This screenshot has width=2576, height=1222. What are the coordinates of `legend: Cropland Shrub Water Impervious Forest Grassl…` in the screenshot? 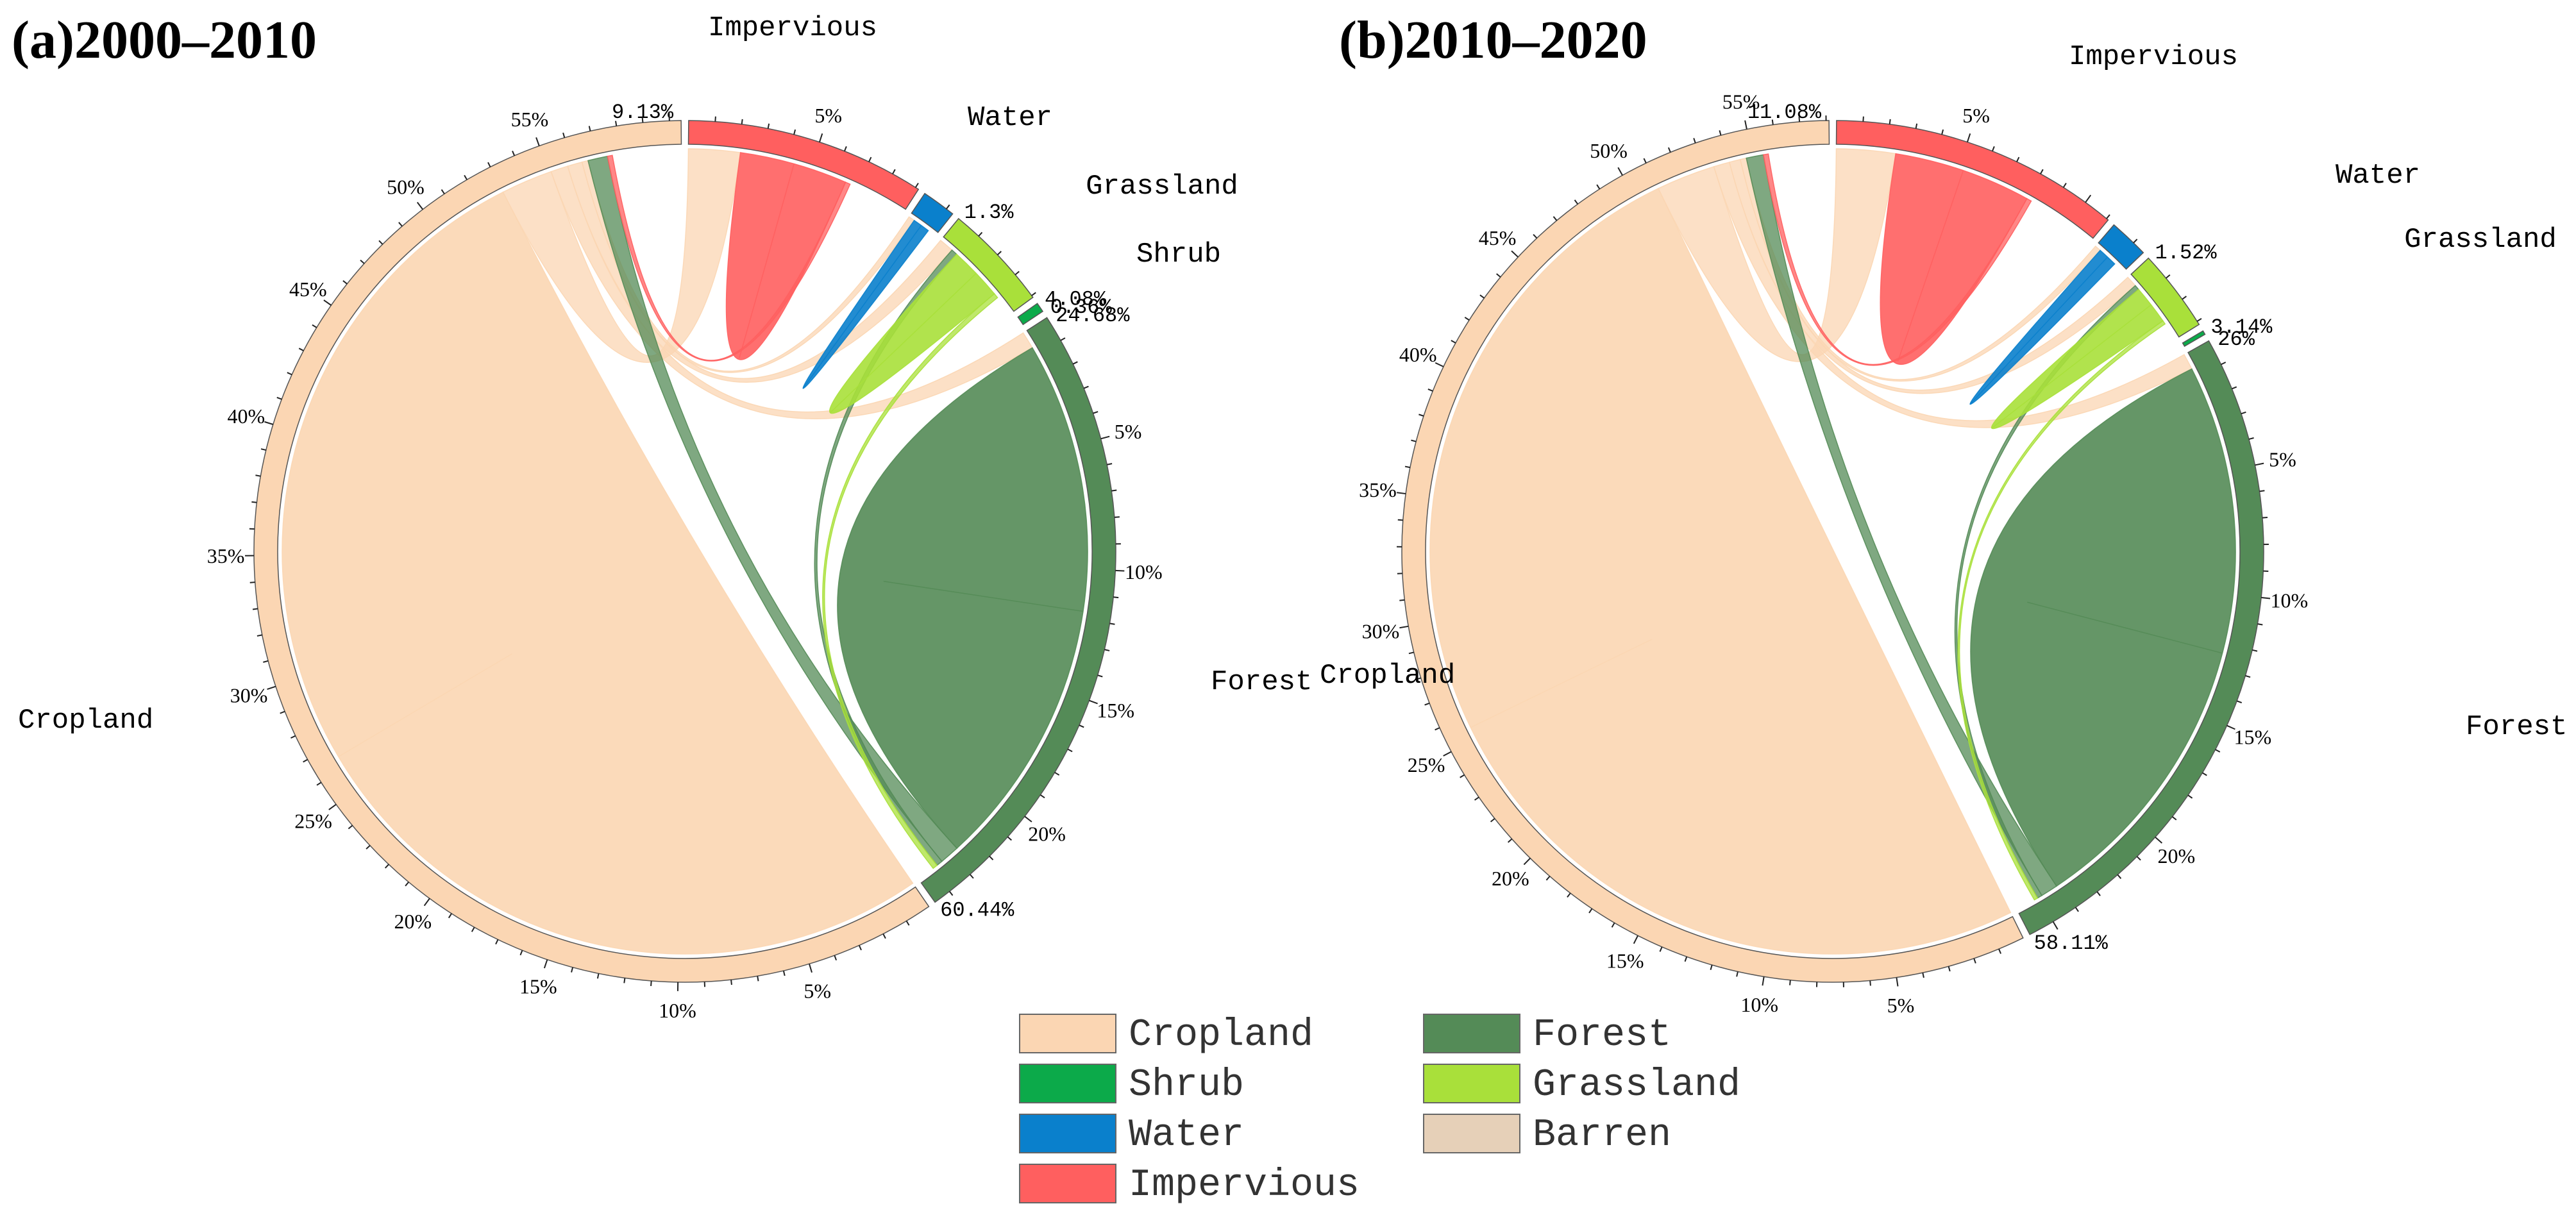 It's located at (1379, 1110).